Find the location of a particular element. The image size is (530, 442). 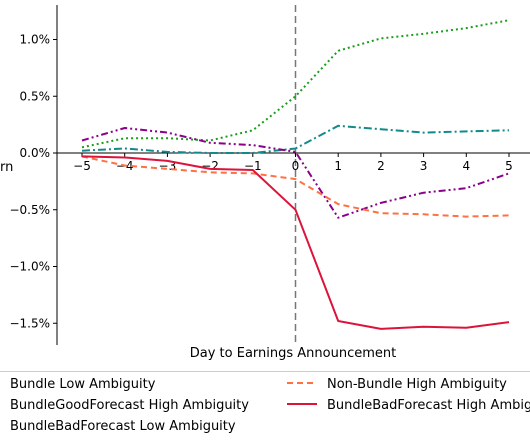

legend-label: BundleBadForecast Low Ambiguity is located at coordinates (123, 426).